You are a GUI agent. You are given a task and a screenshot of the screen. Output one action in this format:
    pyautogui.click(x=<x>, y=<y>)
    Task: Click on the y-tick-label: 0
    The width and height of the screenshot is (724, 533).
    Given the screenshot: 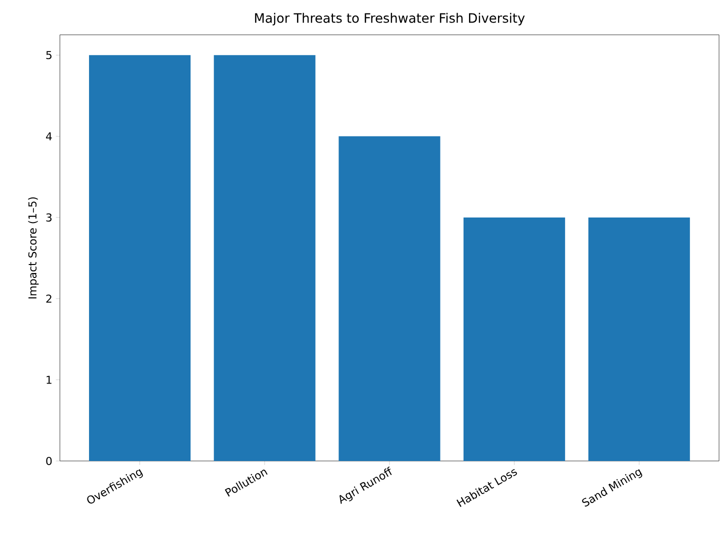 What is the action you would take?
    pyautogui.click(x=49, y=461)
    